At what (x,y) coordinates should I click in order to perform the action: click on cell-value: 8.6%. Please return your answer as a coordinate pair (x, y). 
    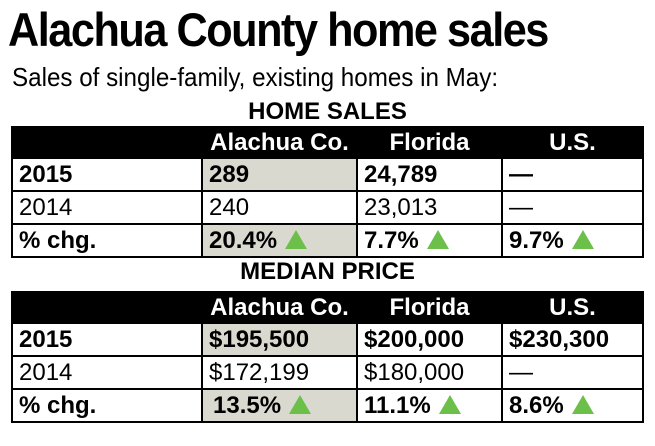
    Looking at the image, I should click on (536, 405).